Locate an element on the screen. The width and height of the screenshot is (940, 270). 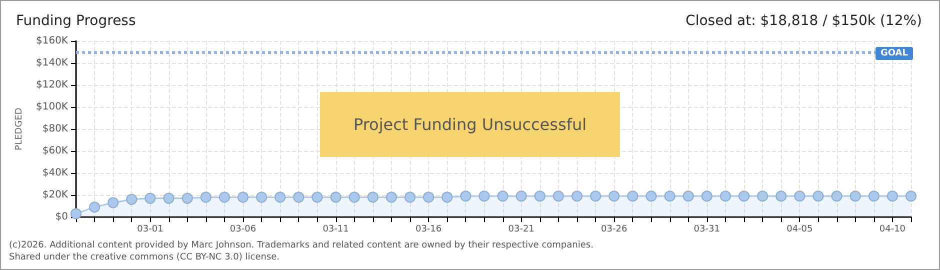
x-tick-label: 03-31 is located at coordinates (707, 229).